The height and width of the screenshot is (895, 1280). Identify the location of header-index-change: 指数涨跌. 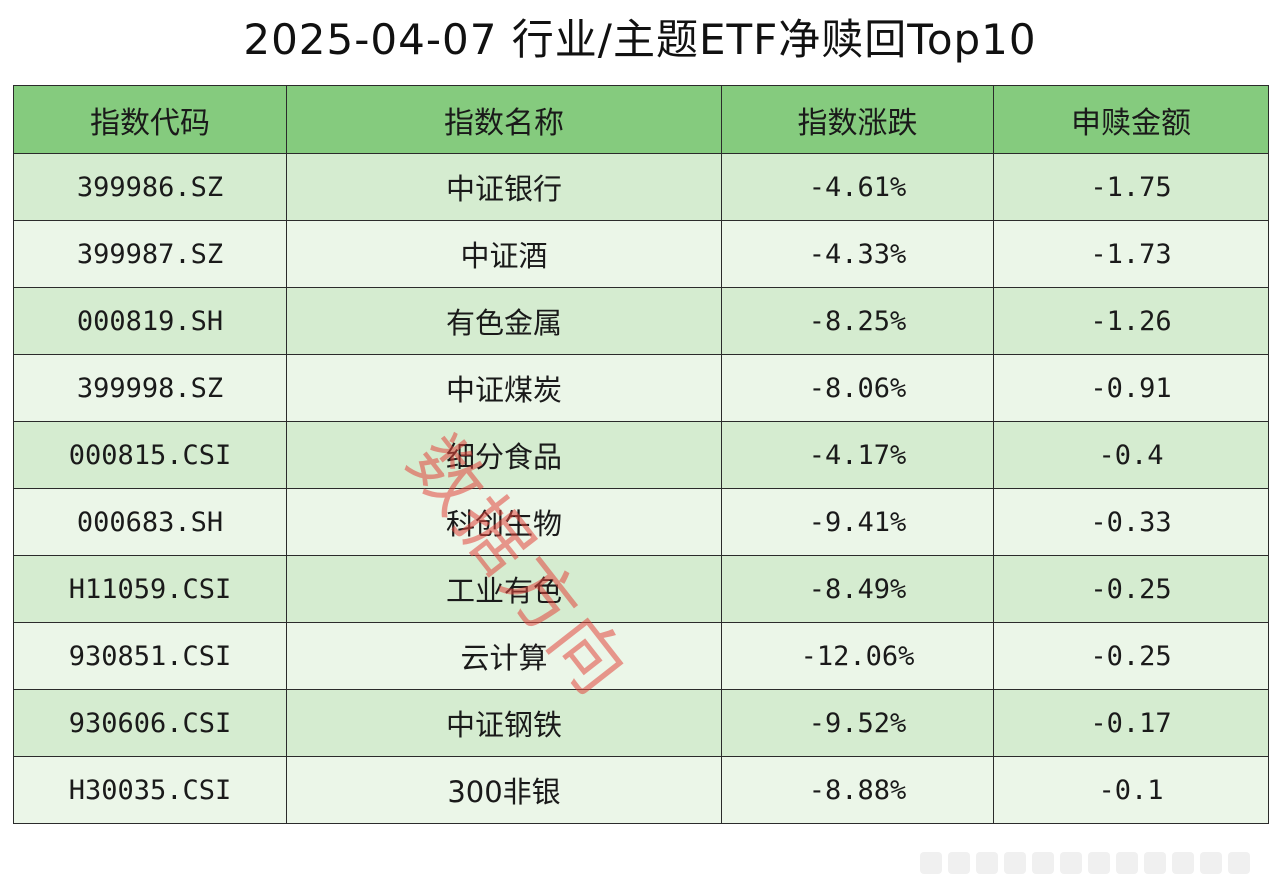
(857, 119).